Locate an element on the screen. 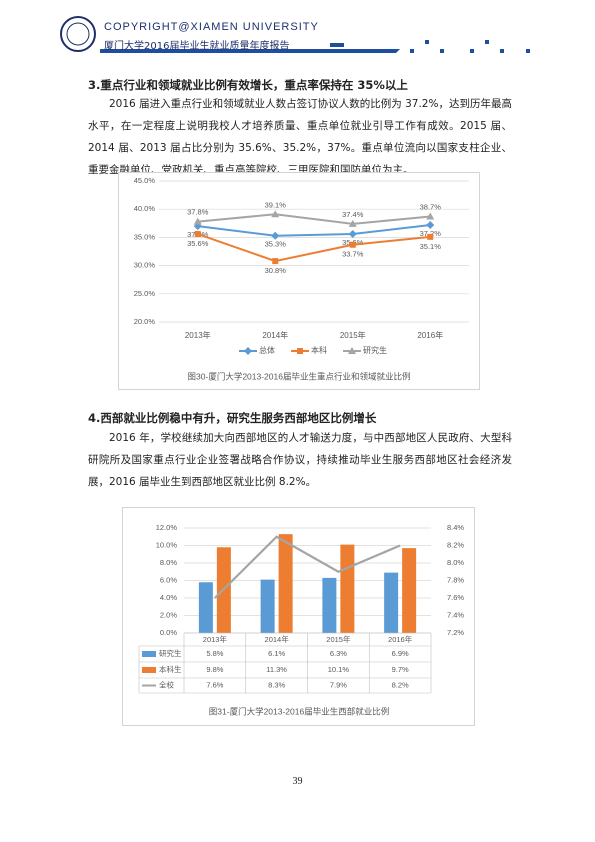  table-value: 5.8% is located at coordinates (214, 653).